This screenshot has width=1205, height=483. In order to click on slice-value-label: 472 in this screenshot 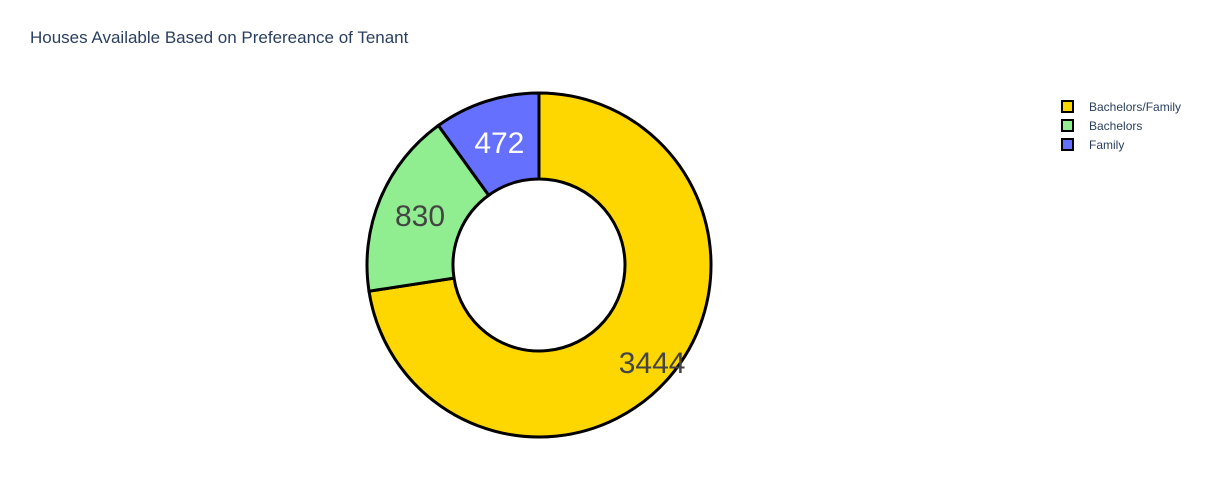, I will do `click(499, 143)`.